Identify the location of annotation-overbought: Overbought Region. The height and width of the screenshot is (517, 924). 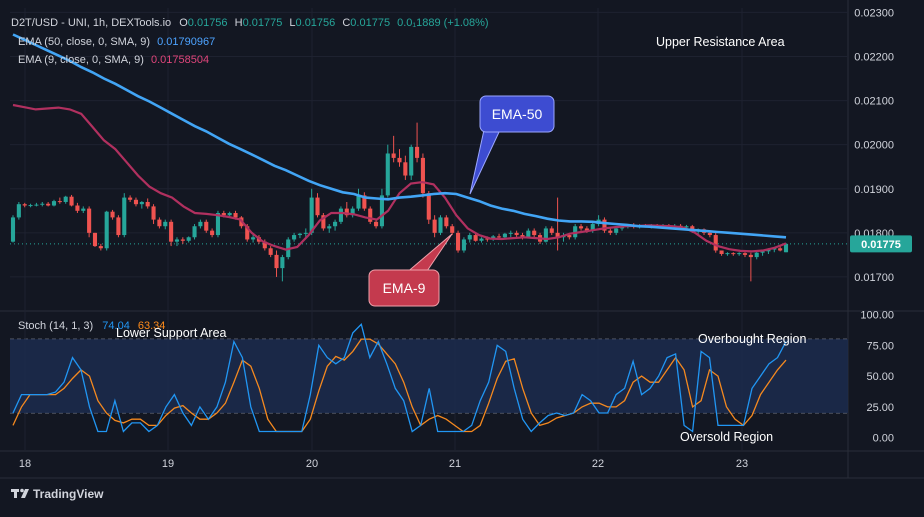
(752, 339).